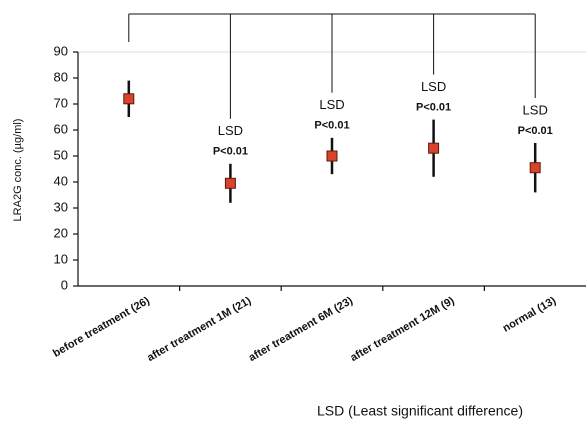 This screenshot has width=586, height=429. I want to click on x-tick-label: before treatment (26), so click(101, 327).